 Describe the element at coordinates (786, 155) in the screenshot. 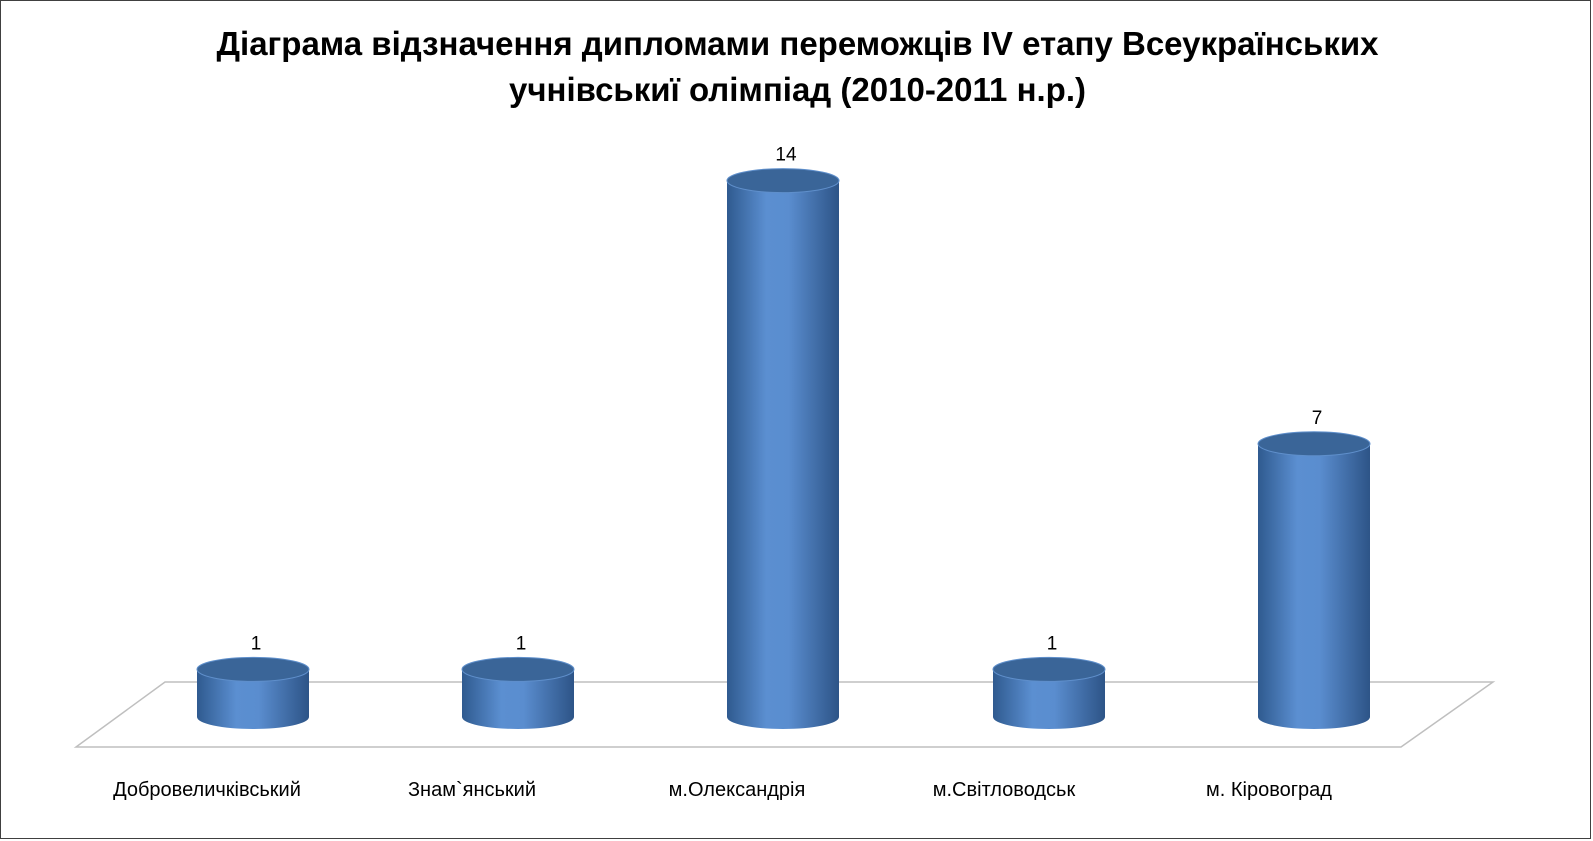

I see `data-label: 14` at that location.